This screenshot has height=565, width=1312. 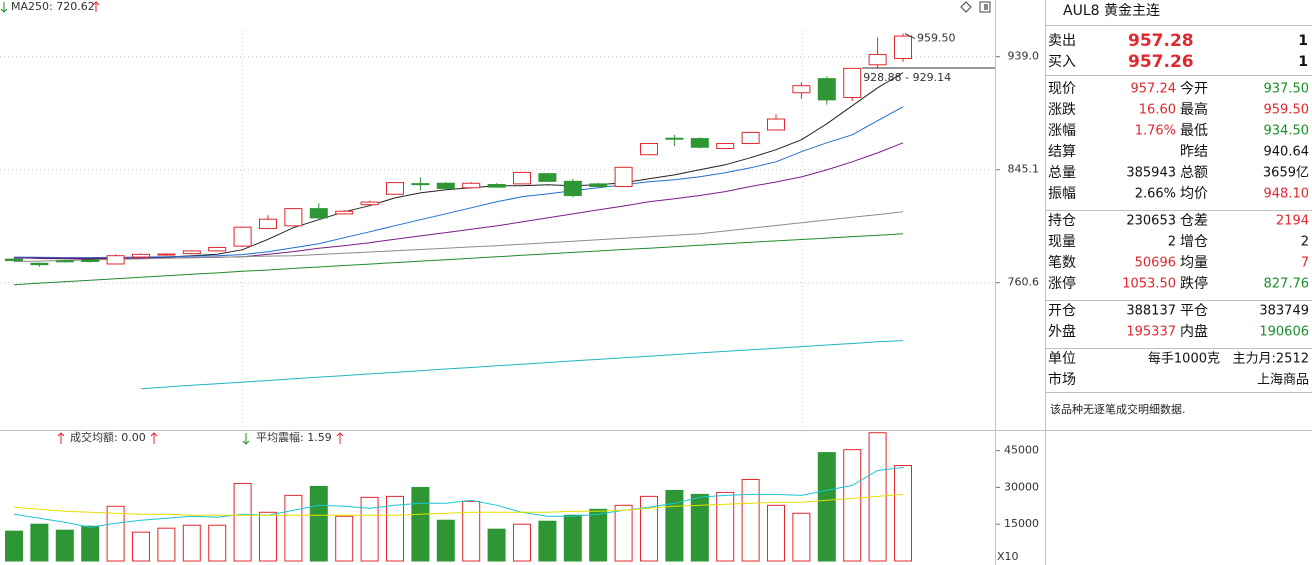 I want to click on field-value: 16.60, so click(x=1157, y=110).